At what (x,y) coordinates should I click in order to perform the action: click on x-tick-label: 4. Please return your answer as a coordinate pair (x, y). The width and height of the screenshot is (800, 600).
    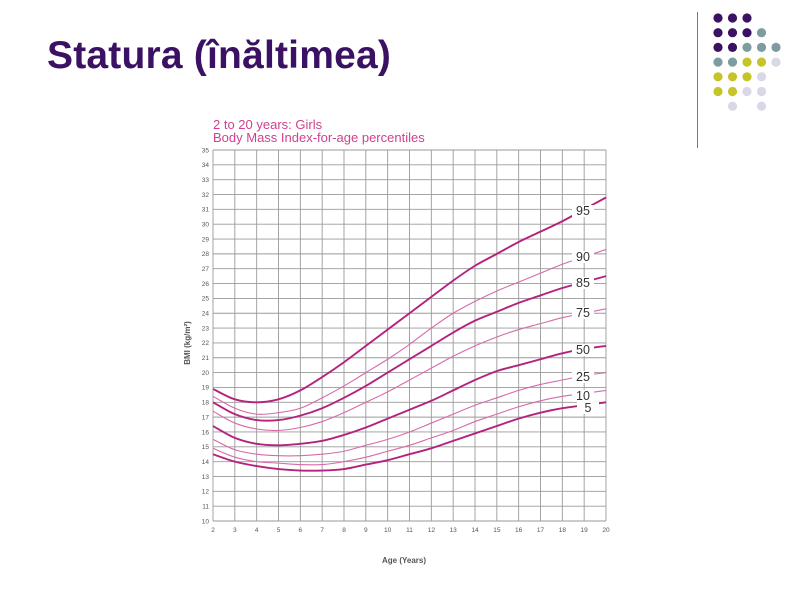
    Looking at the image, I should click on (257, 530).